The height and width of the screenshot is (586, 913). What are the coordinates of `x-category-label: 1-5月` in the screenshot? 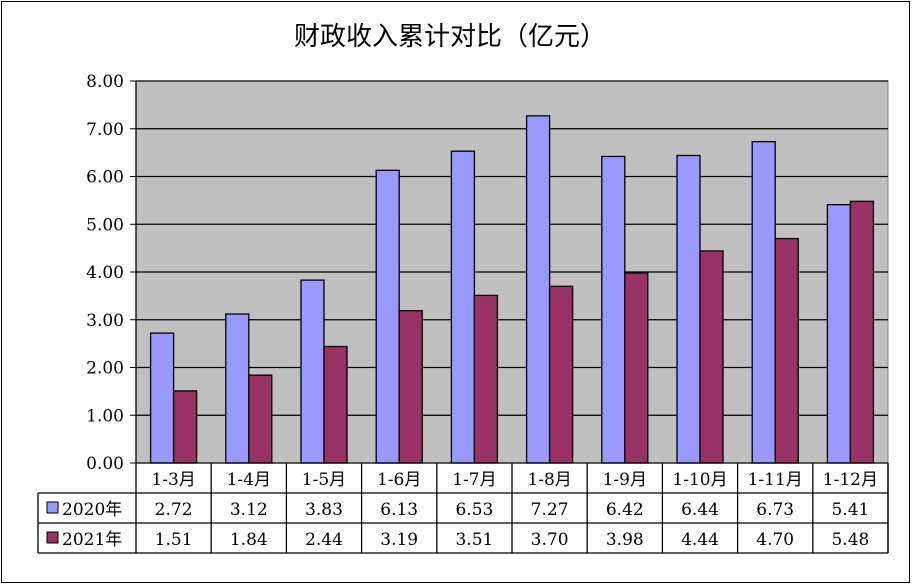 It's located at (324, 480).